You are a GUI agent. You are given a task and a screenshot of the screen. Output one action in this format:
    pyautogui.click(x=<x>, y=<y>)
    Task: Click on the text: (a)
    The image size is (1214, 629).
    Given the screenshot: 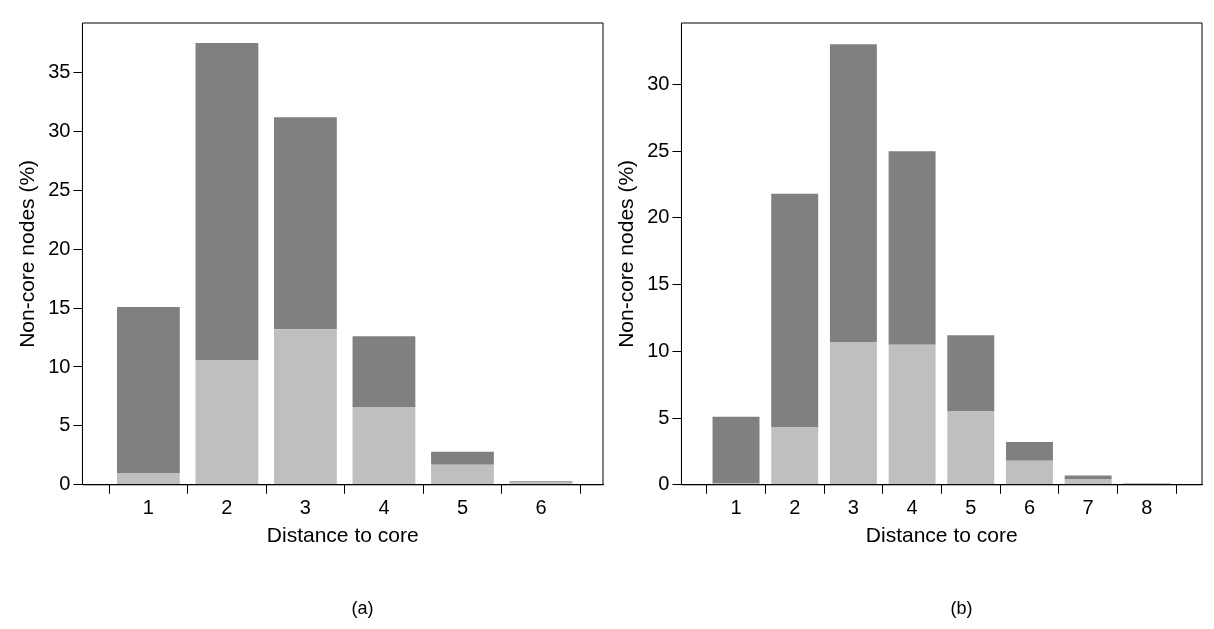 What is the action you would take?
    pyautogui.click(x=362, y=608)
    